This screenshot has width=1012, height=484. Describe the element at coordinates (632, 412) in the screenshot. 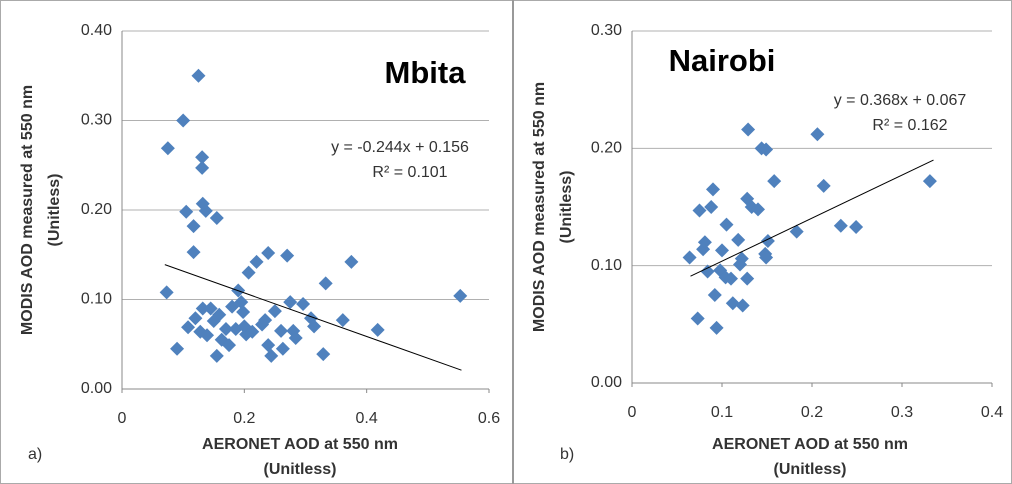

I see `x-tick-label: 0` at that location.